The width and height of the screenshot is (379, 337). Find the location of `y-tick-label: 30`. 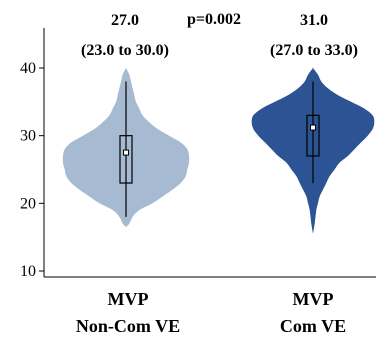

y-tick-label: 30 is located at coordinates (28, 136).